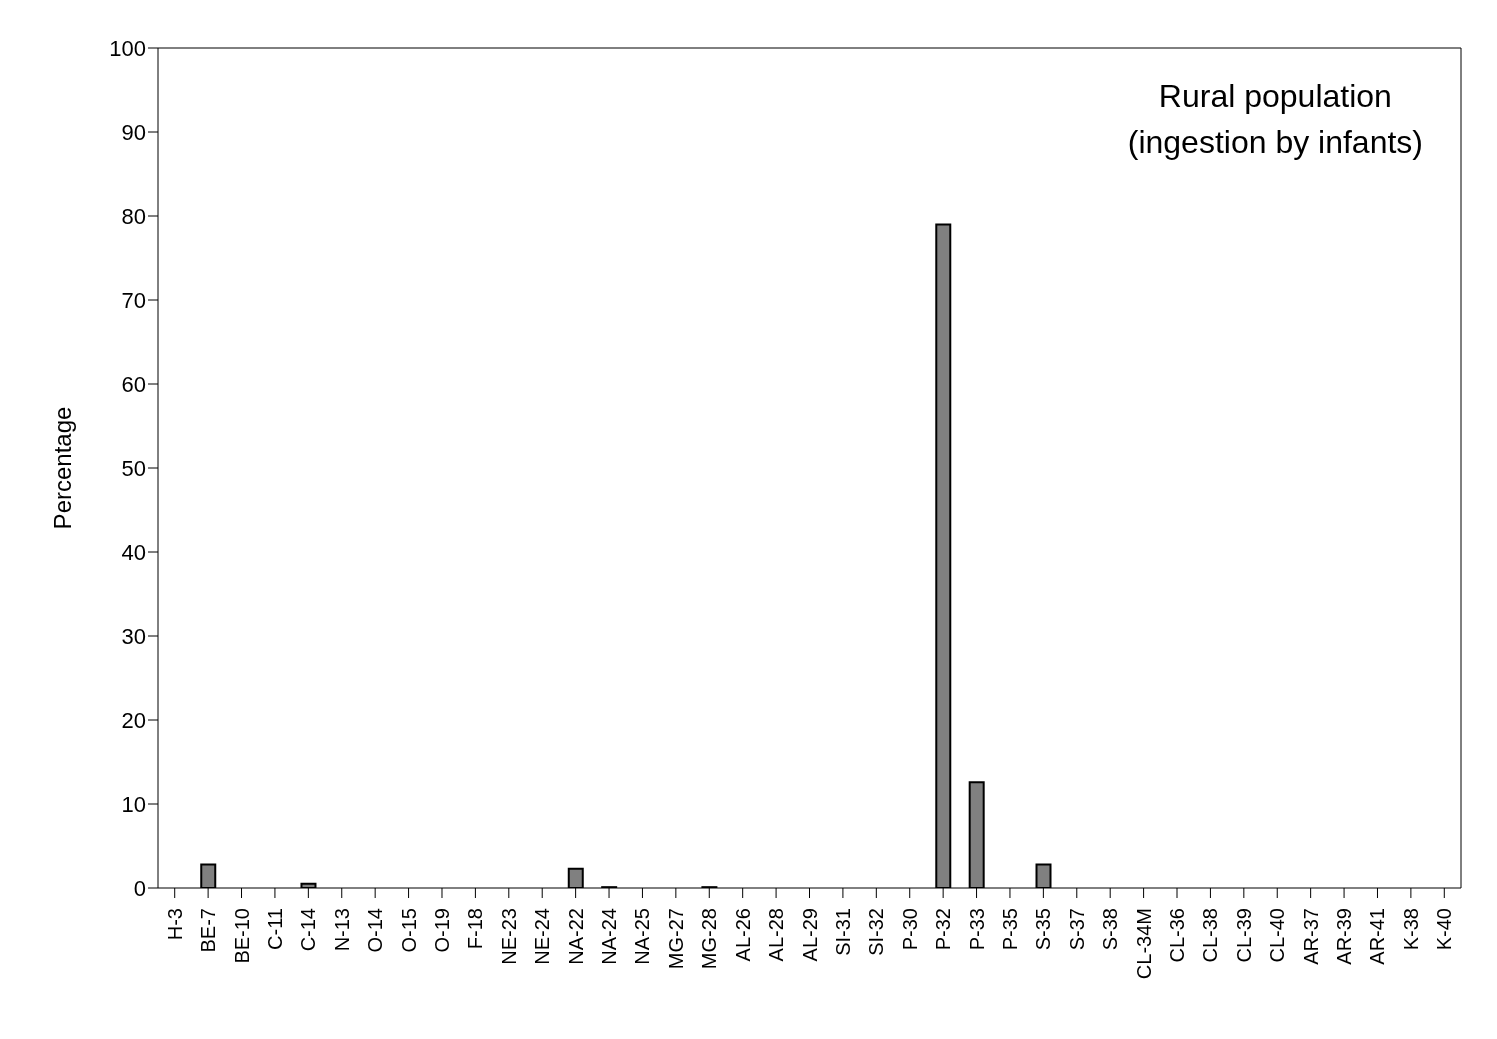  What do you see at coordinates (742, 935) in the screenshot?
I see `x-tick-label: AL-26` at bounding box center [742, 935].